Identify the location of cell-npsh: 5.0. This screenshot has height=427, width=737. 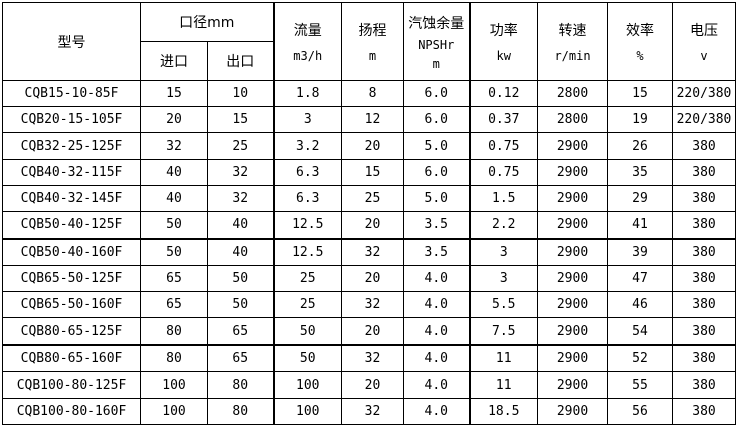
(436, 146).